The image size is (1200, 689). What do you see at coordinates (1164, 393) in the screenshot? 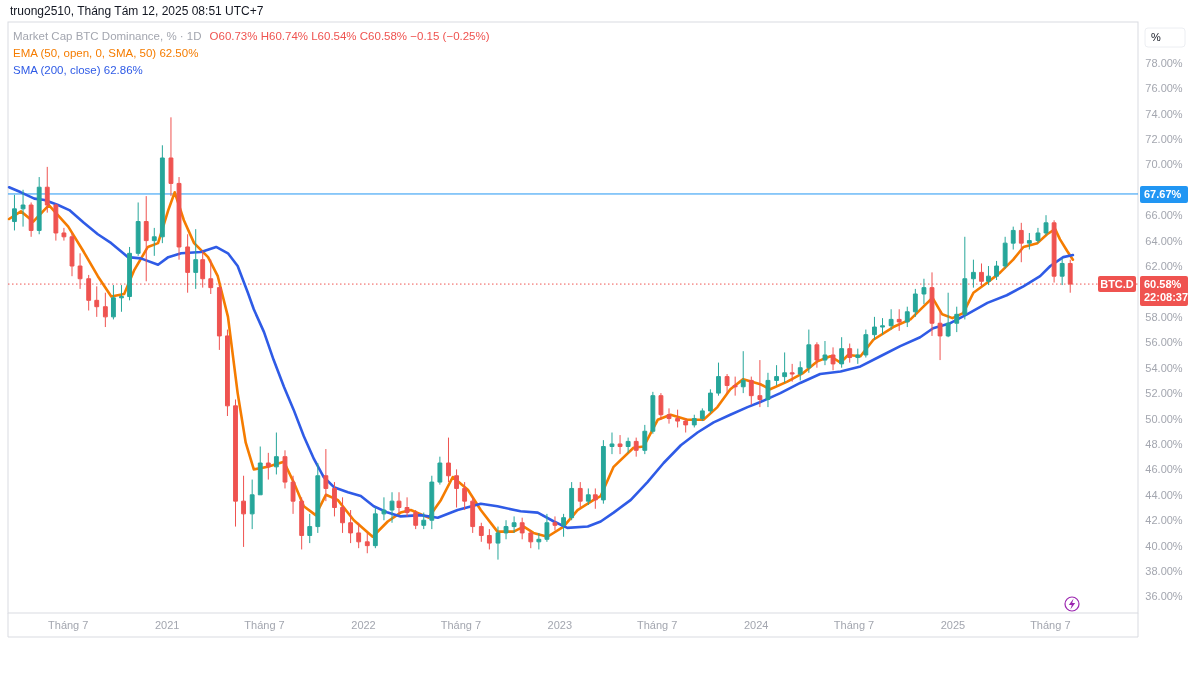
I see `y-tick-label: 52.00%` at bounding box center [1164, 393].